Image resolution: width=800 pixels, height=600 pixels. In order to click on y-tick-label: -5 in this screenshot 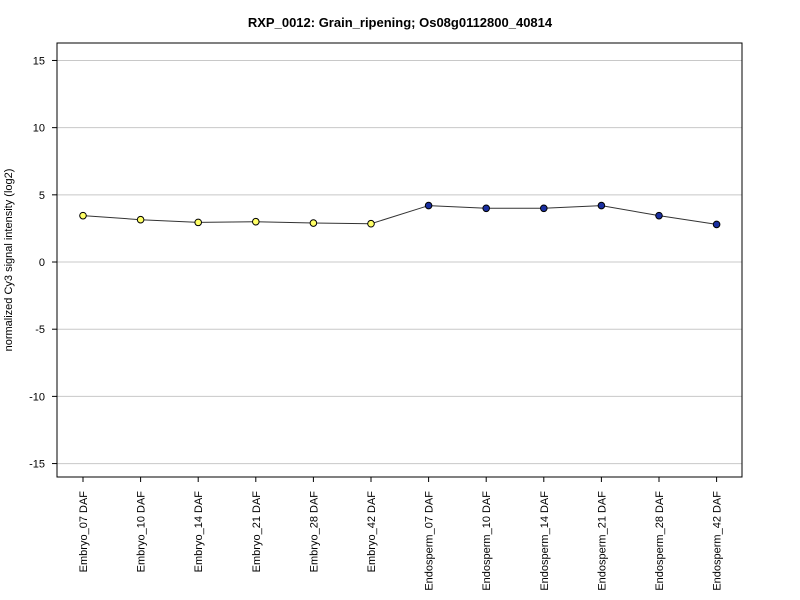, I will do `click(40, 330)`.